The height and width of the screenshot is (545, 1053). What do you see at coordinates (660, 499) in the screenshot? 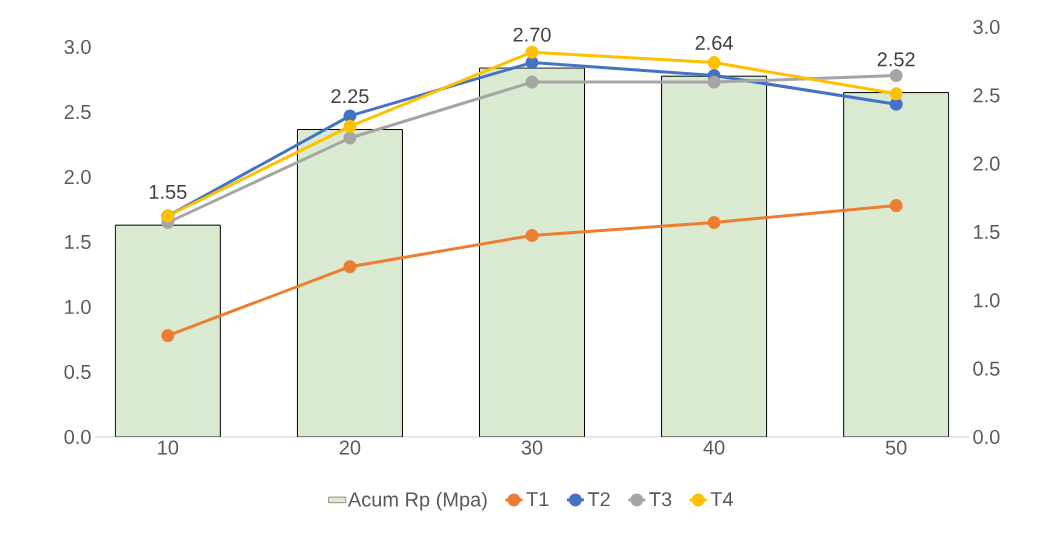
I see `legend-label: T3` at bounding box center [660, 499].